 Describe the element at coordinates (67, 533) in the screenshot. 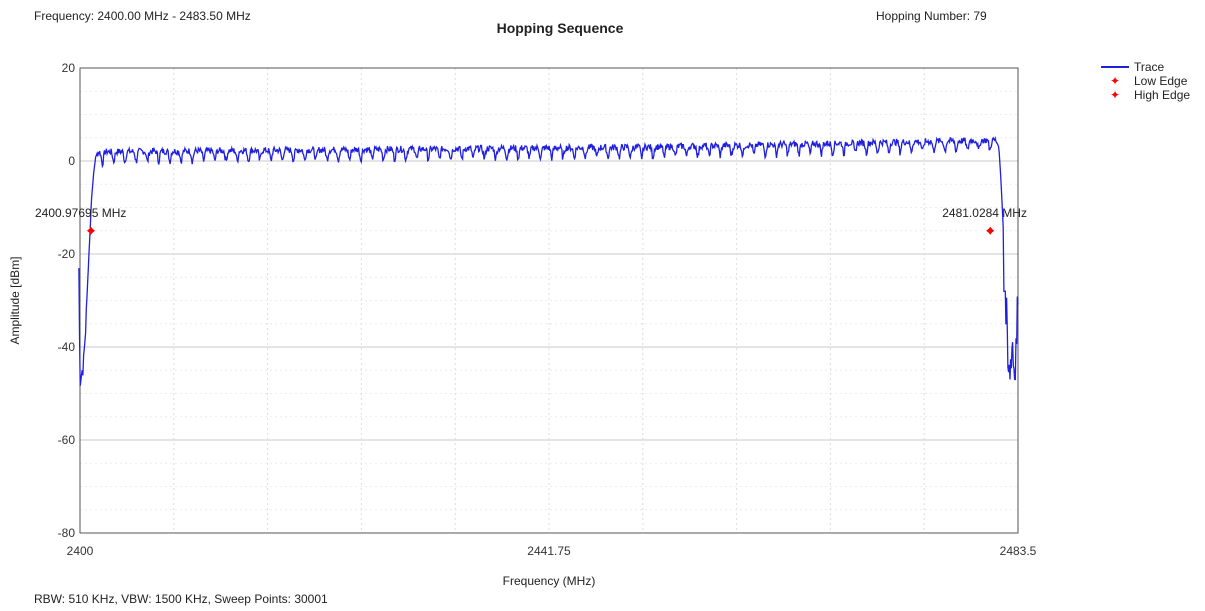

I see `y-tick-label: -80` at that location.